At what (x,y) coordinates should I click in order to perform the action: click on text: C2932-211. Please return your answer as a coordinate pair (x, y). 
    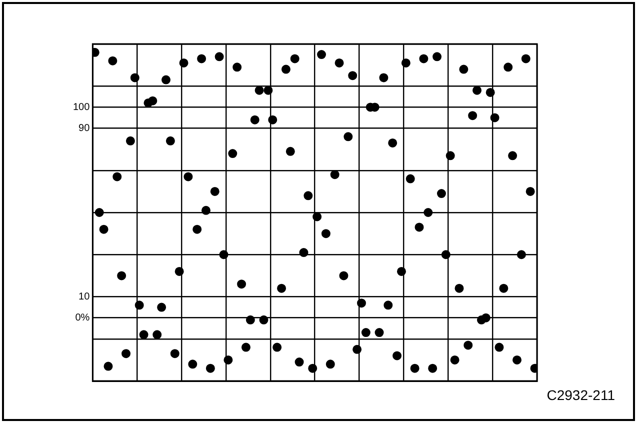
    Looking at the image, I should click on (580, 395).